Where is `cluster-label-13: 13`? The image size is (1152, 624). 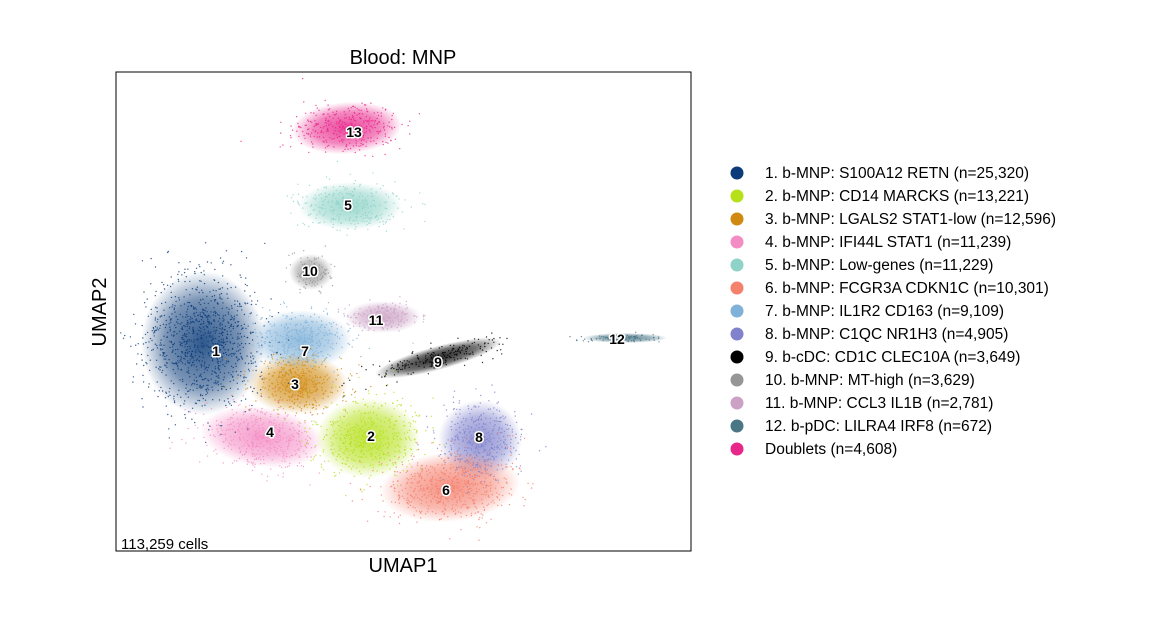 cluster-label-13: 13 is located at coordinates (354, 132).